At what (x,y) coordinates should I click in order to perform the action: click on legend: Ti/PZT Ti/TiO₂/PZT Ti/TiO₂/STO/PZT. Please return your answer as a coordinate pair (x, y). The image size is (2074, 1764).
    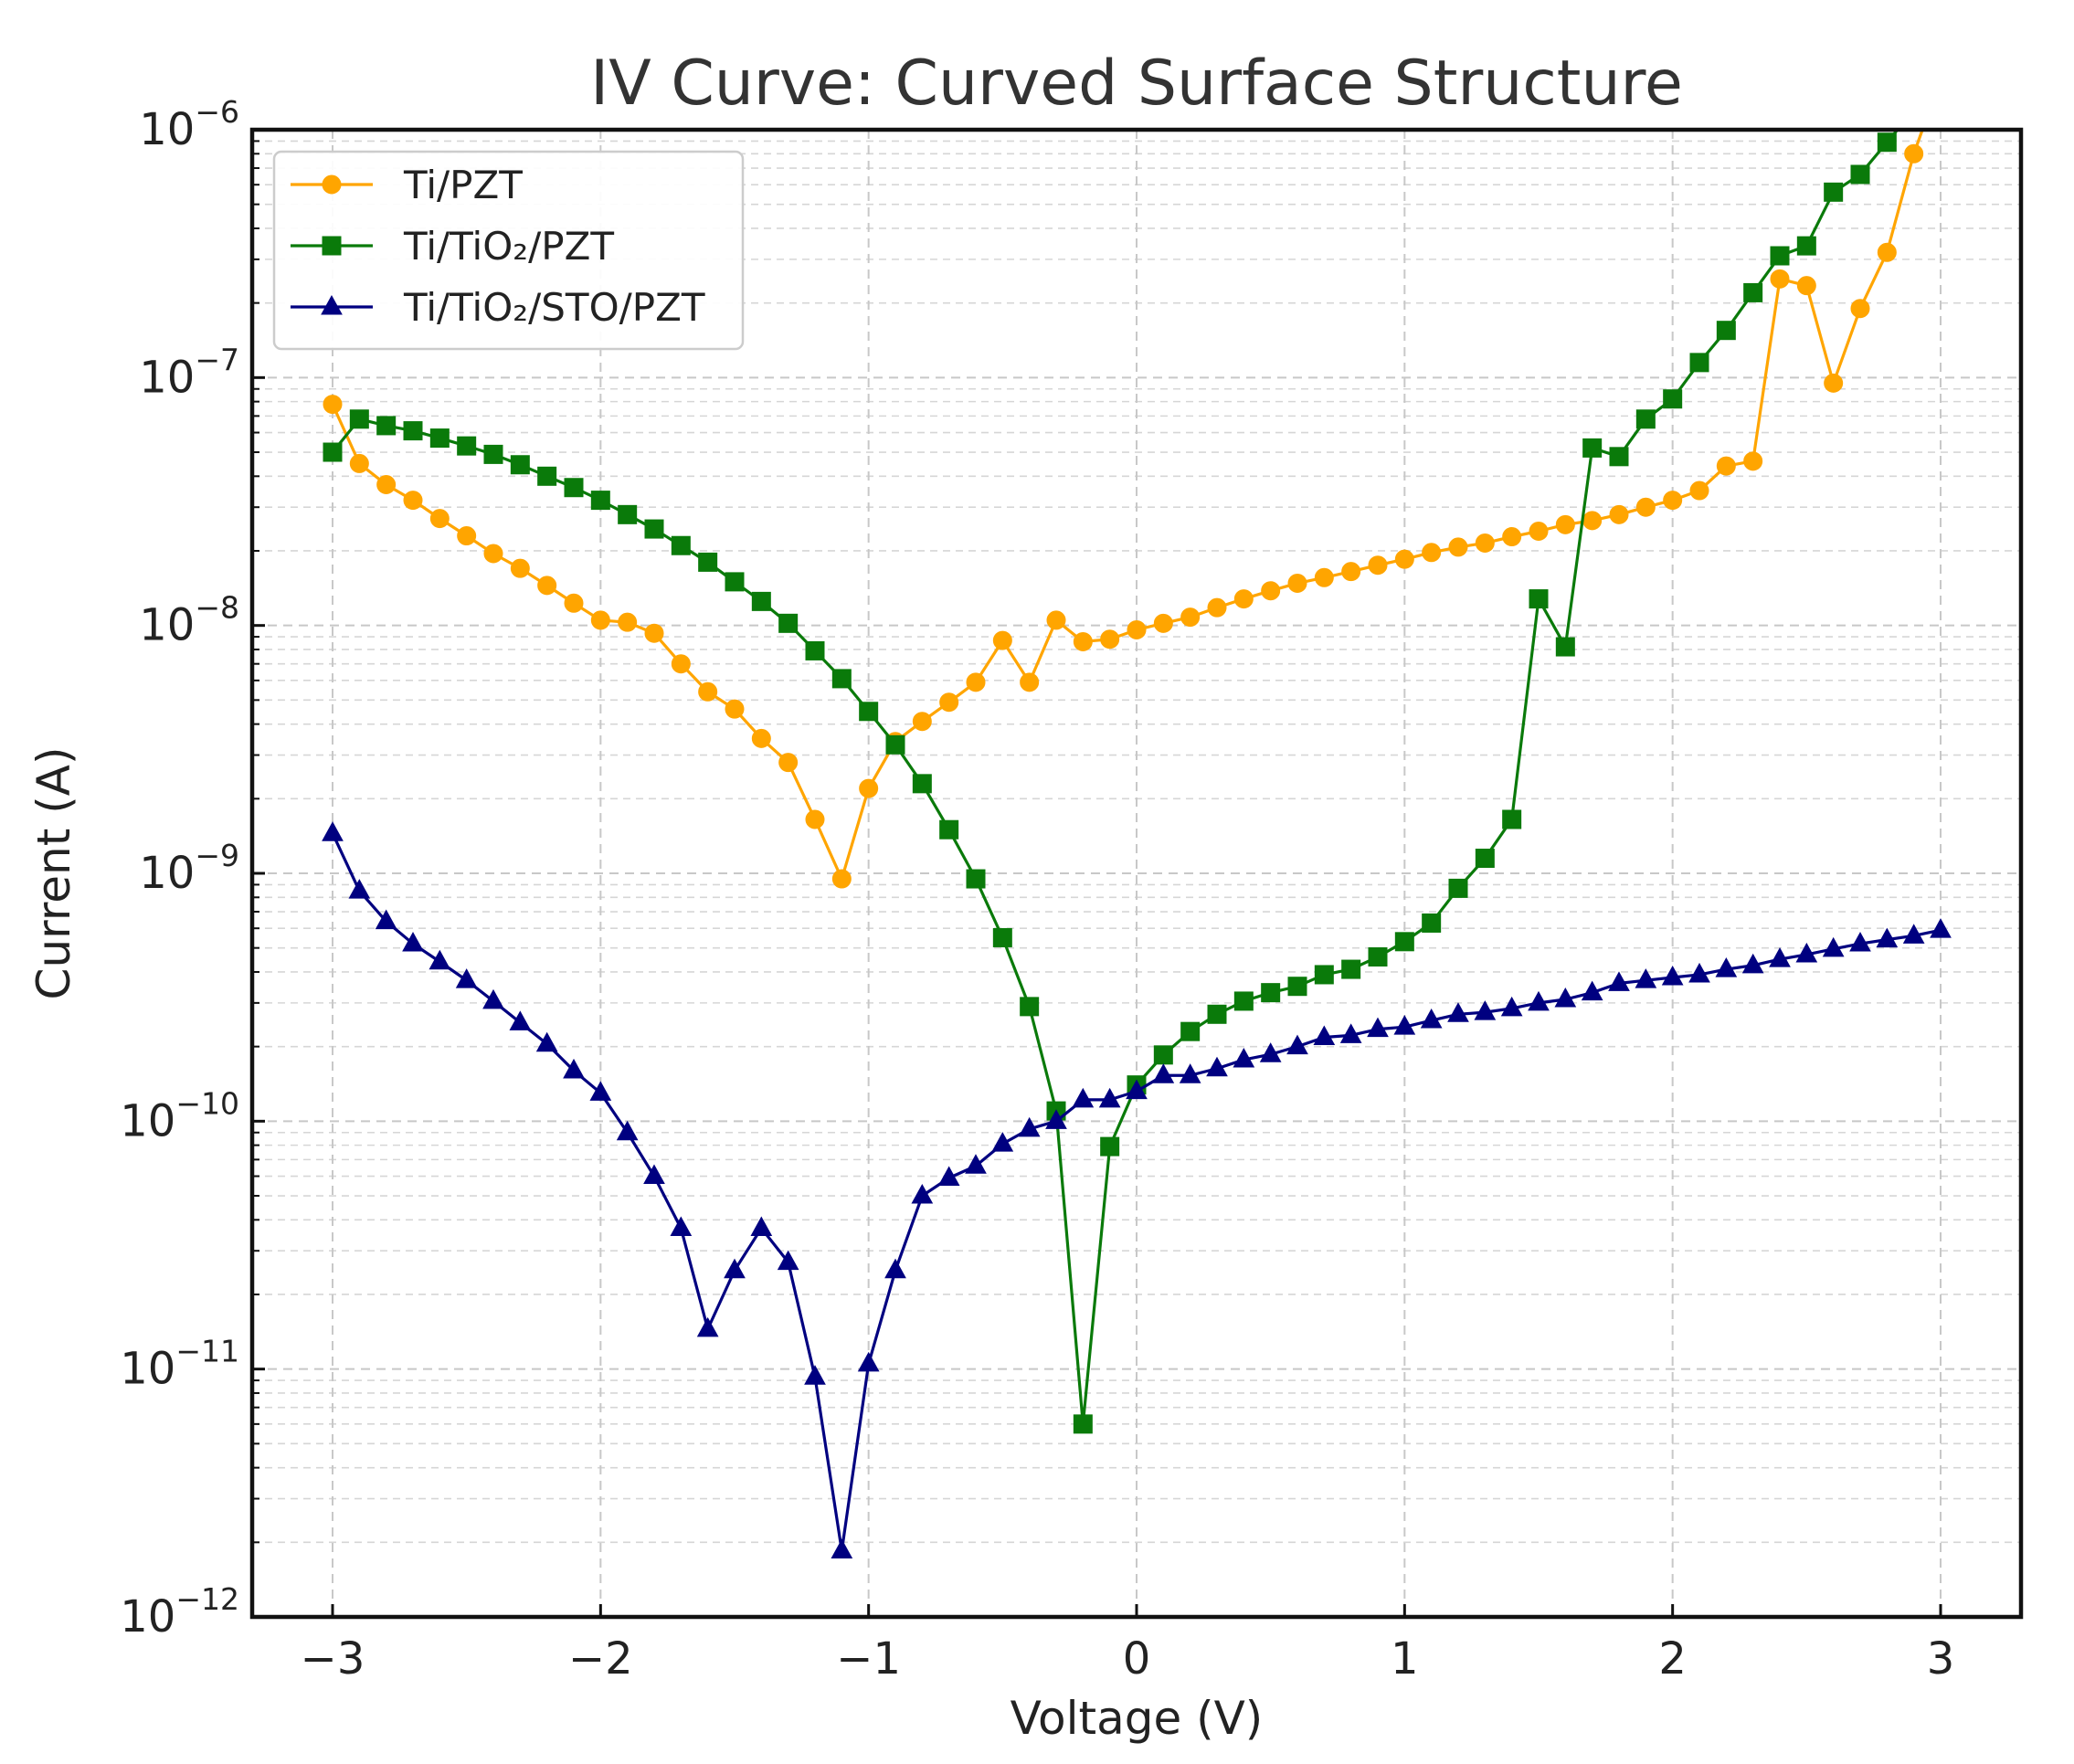
    Looking at the image, I should click on (508, 250).